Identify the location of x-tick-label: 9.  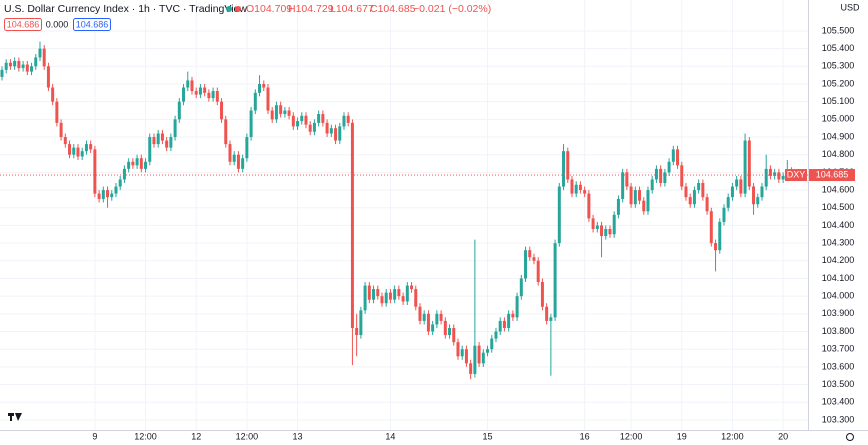
(94, 436).